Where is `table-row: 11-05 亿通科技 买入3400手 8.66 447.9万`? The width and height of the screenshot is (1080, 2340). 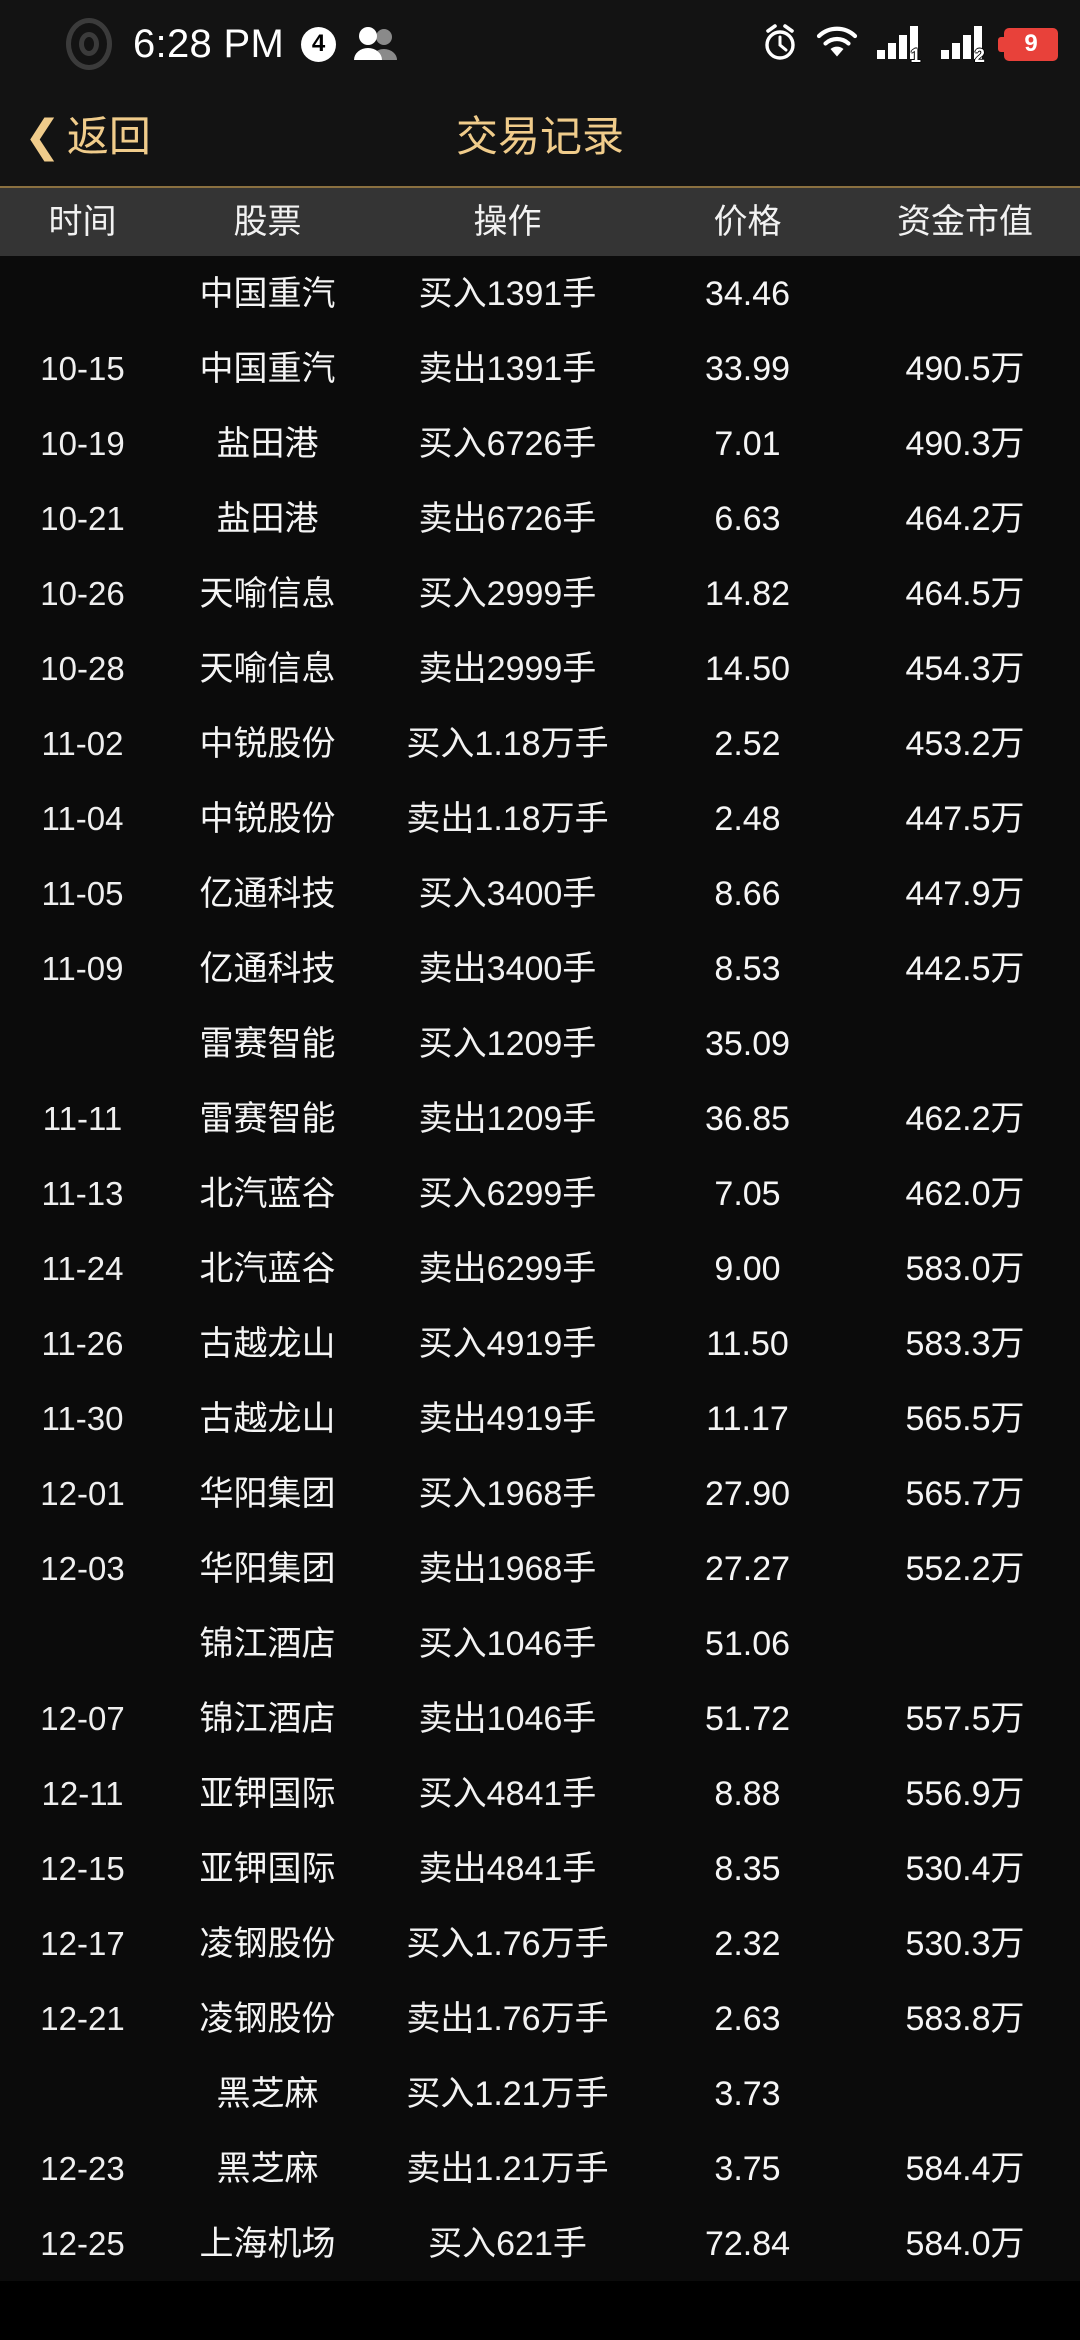 table-row: 11-05 亿通科技 买入3400手 8.66 447.9万 is located at coordinates (540, 893).